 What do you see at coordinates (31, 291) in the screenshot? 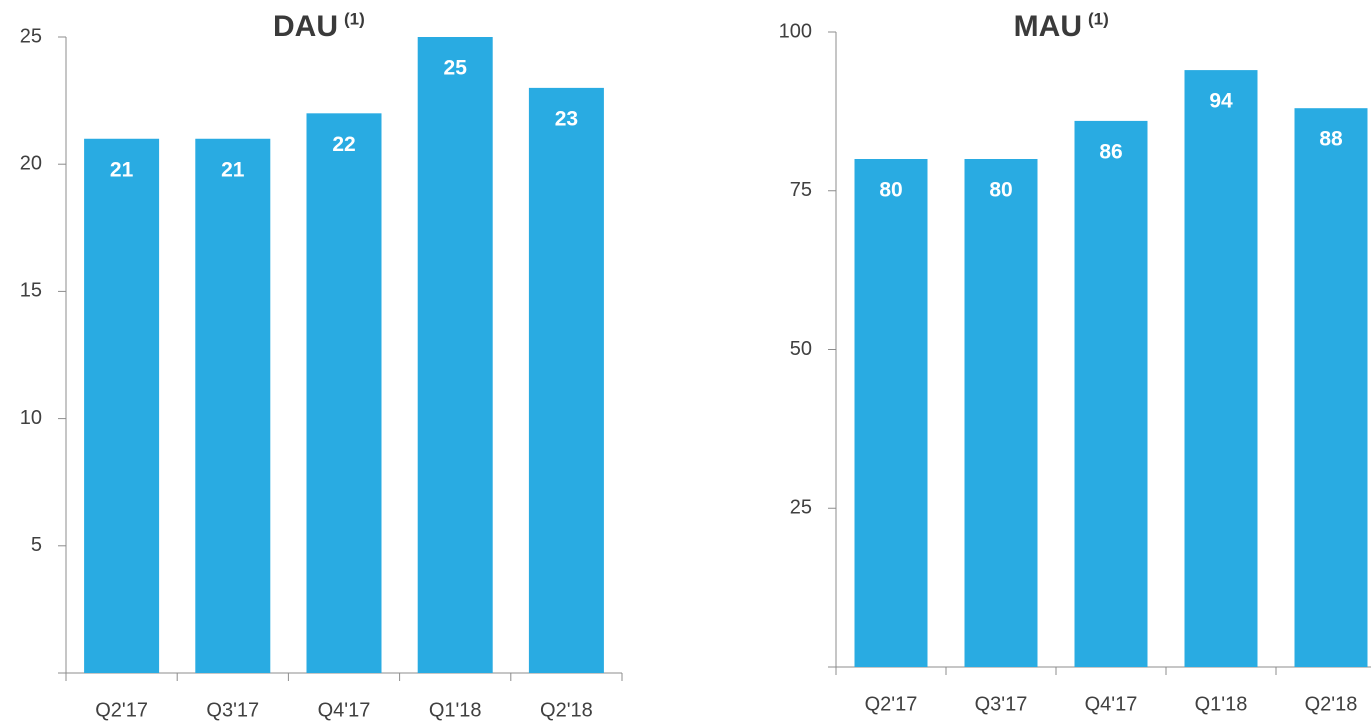
I see `y-tick-label: 15` at bounding box center [31, 291].